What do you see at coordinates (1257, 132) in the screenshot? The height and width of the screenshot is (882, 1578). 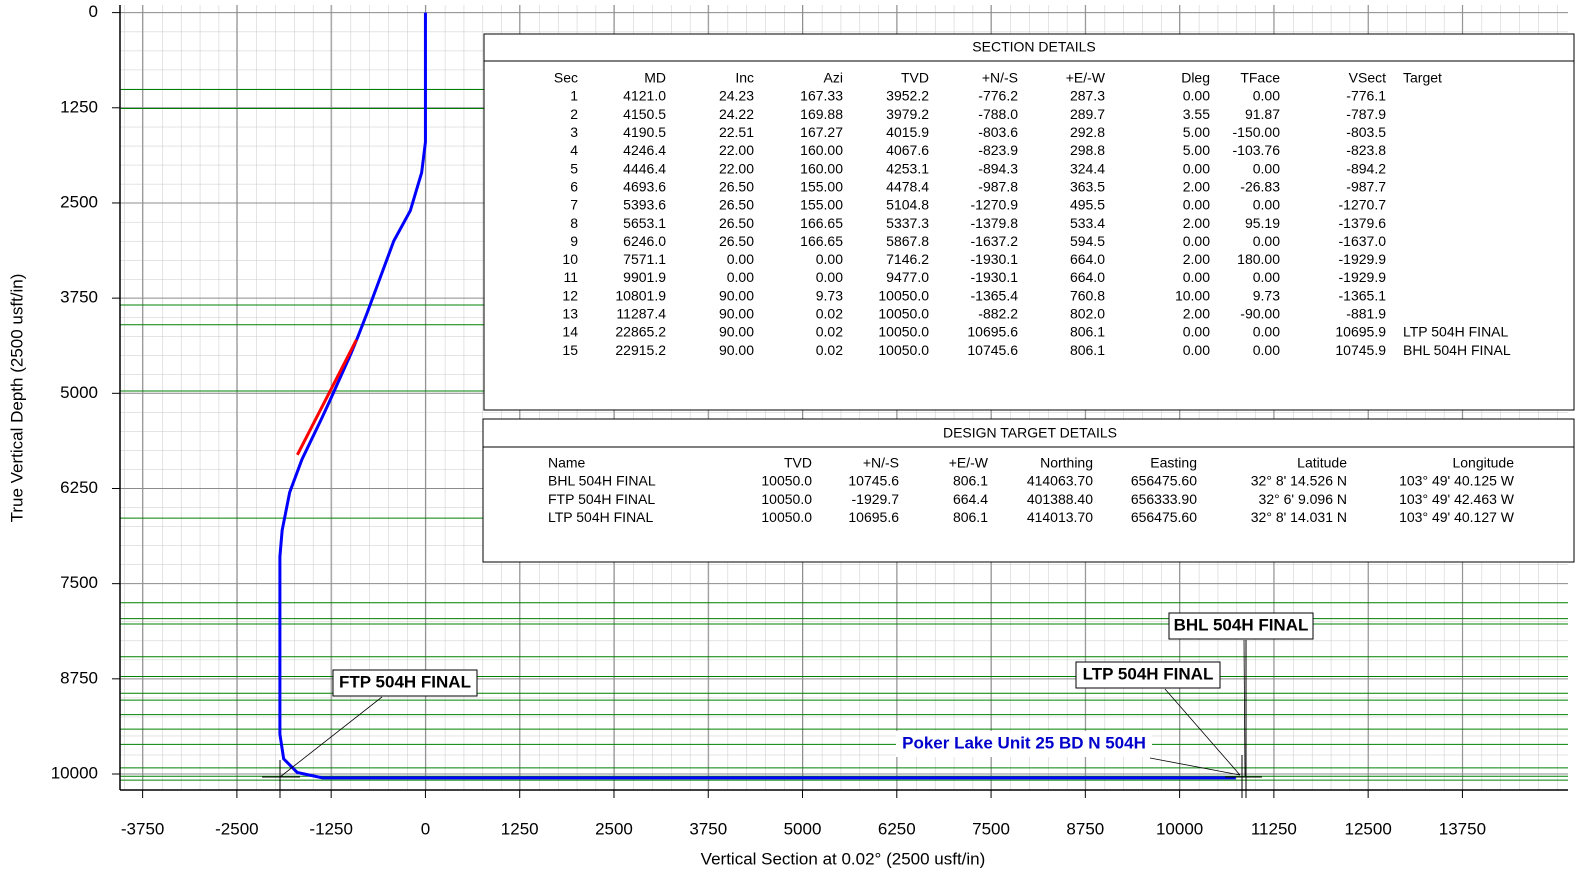 I see `cell: -150.00` at bounding box center [1257, 132].